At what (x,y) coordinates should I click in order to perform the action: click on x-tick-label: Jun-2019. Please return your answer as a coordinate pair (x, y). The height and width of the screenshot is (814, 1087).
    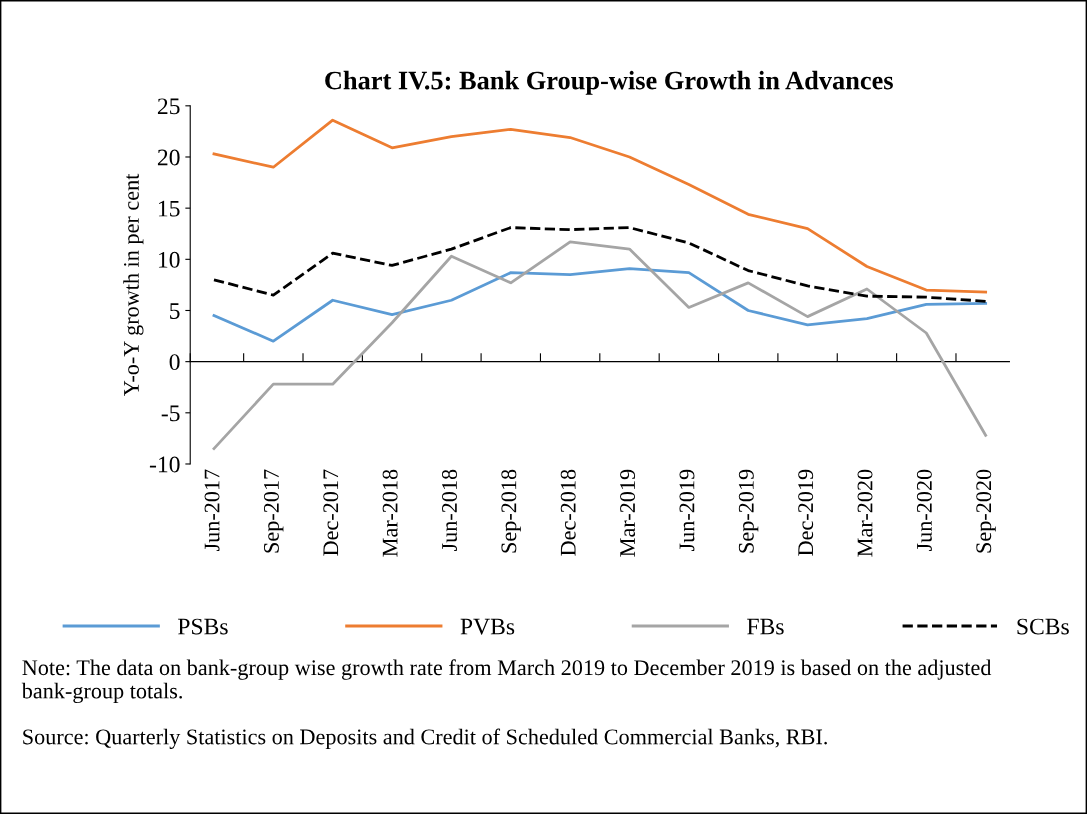
    Looking at the image, I should click on (687, 510).